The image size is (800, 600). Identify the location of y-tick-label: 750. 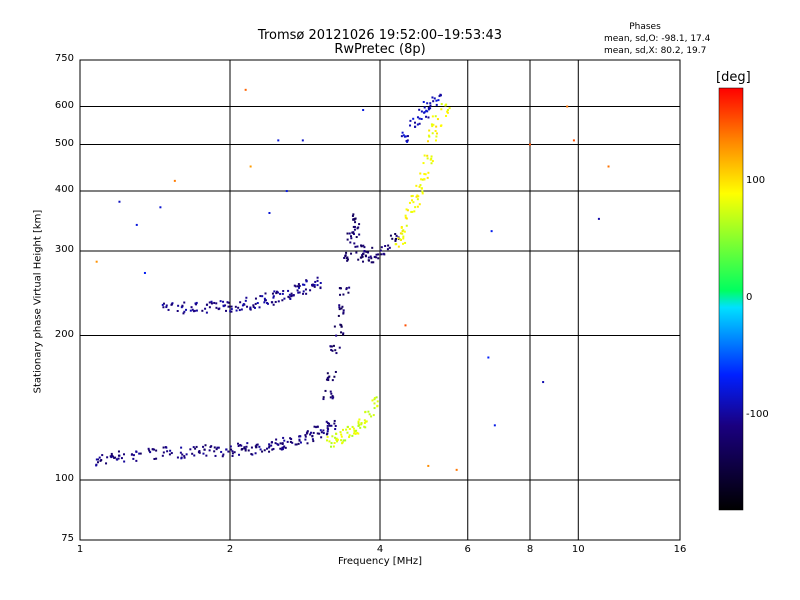
(64, 58).